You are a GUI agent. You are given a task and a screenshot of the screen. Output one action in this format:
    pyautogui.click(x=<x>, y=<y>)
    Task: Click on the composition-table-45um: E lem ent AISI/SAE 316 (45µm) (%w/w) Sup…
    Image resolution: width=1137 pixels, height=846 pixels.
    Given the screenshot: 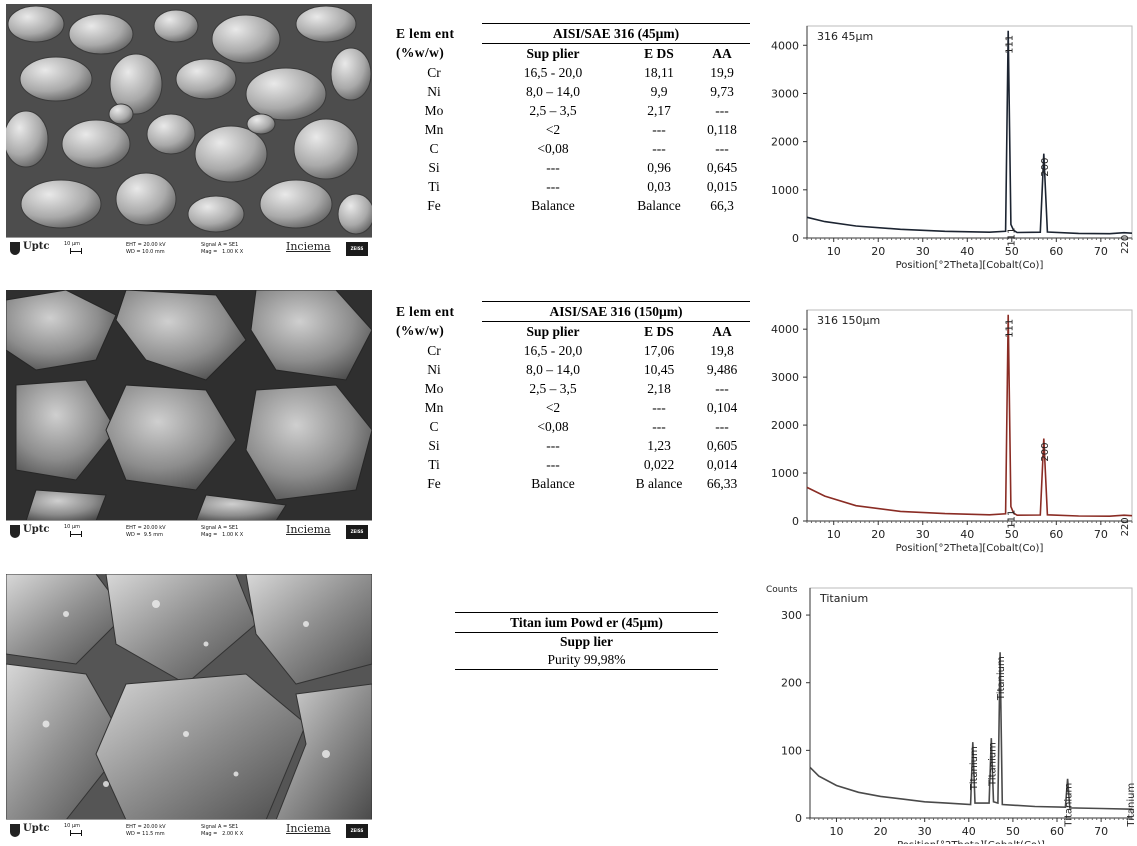 What is the action you would take?
    pyautogui.click(x=568, y=119)
    